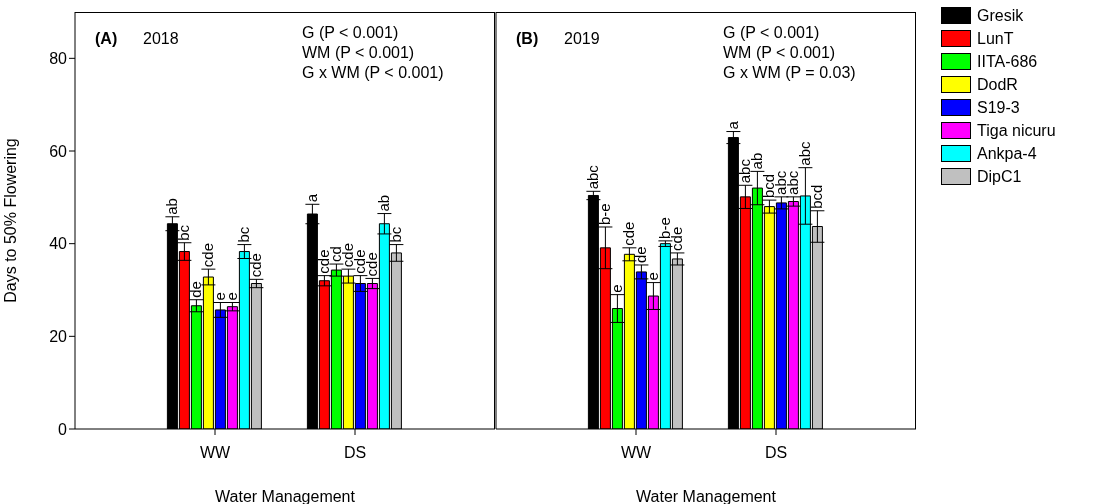 This screenshot has width=1102, height=504. I want to click on annotation: G x WM (P = 0.03), so click(789, 73).